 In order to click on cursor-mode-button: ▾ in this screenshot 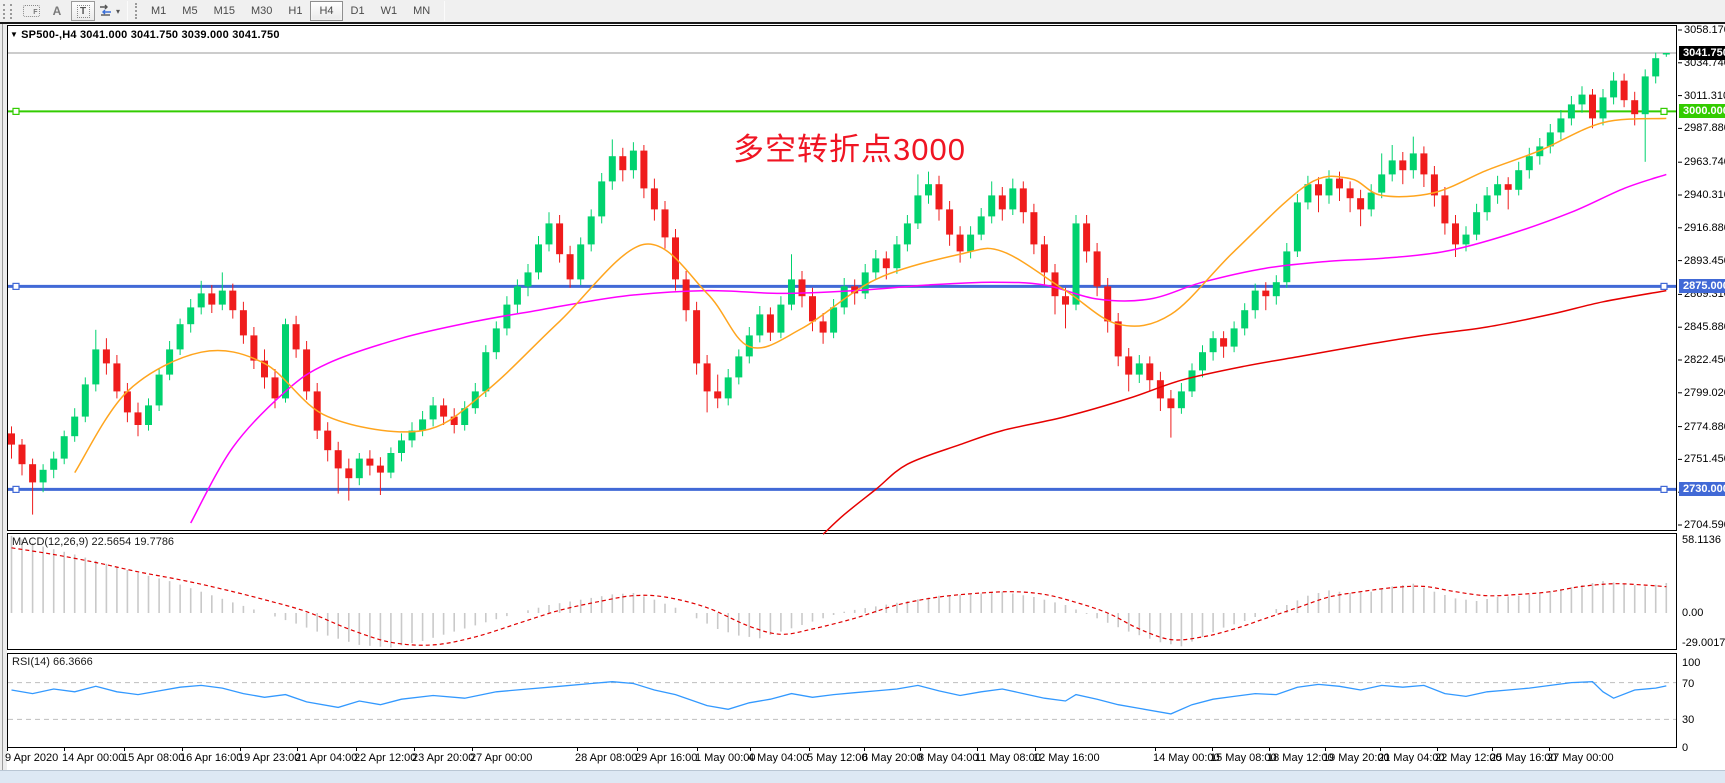, I will do `click(109, 11)`.